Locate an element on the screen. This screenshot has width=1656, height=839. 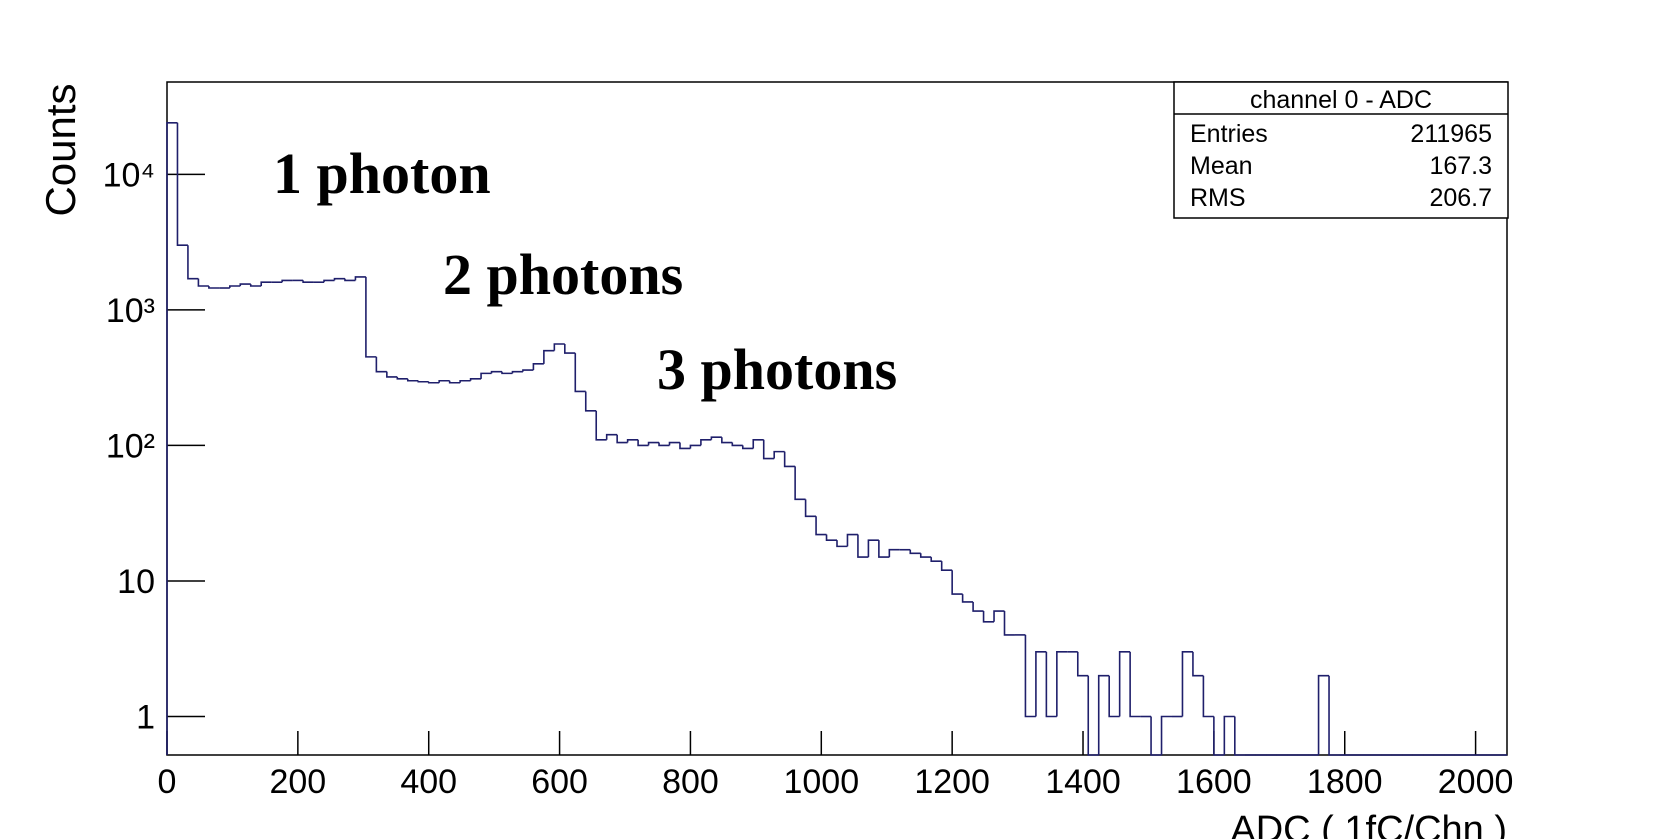
stats-box is located at coordinates (1341, 150).